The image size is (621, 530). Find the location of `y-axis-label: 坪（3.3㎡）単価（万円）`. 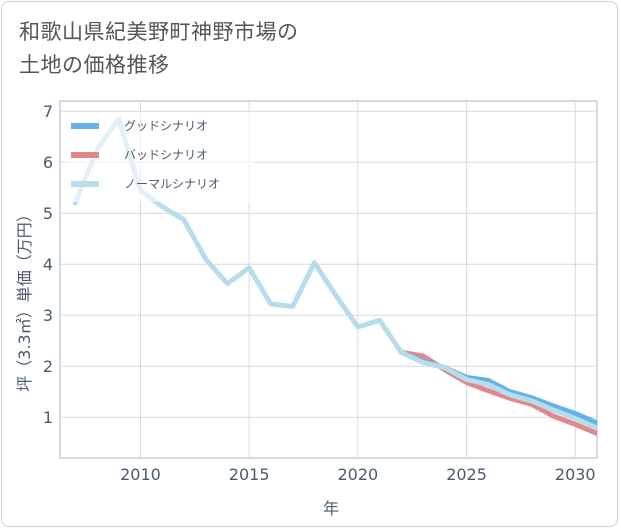

y-axis-label: 坪（3.3㎡）単価（万円） is located at coordinates (24, 298).